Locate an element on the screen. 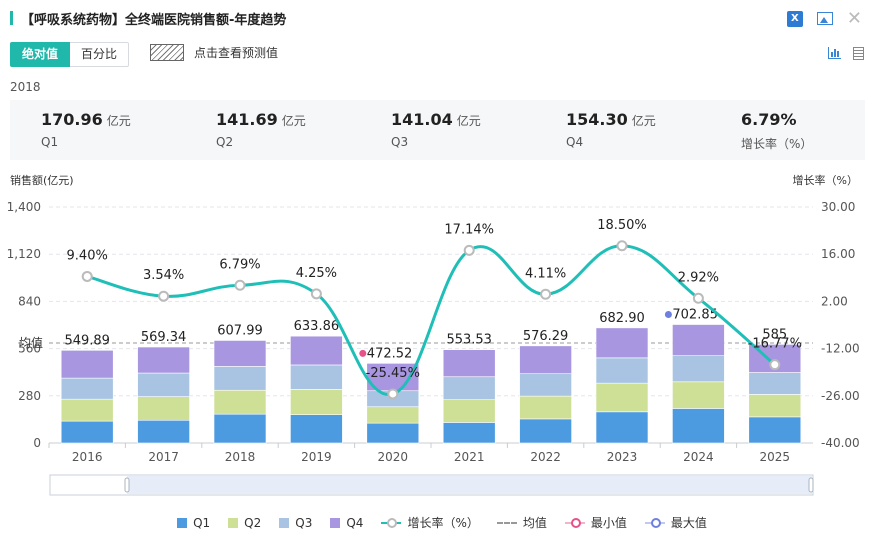  right-axis-title: 增长率（%） is located at coordinates (825, 180).